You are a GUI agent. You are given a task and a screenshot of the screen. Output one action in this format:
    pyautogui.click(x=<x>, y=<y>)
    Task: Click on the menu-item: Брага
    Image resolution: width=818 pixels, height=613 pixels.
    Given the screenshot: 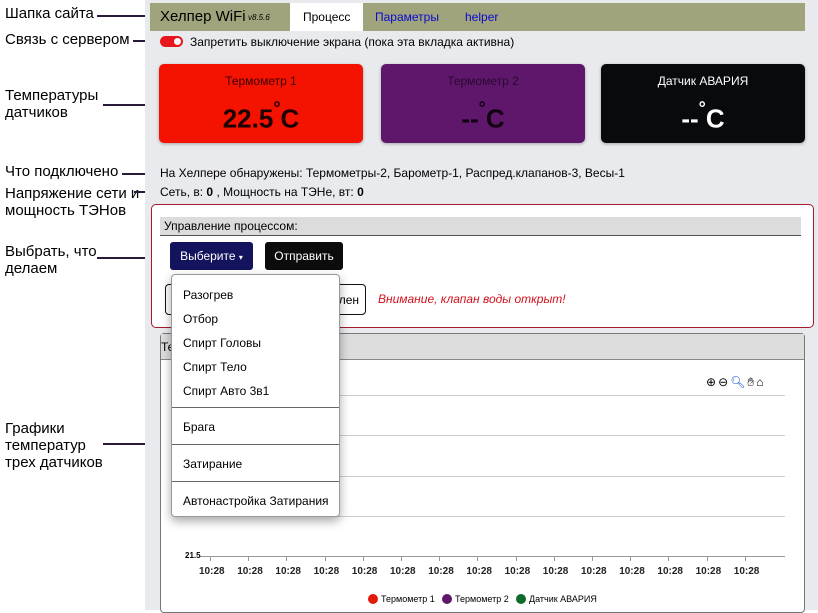 What is the action you would take?
    pyautogui.click(x=199, y=427)
    